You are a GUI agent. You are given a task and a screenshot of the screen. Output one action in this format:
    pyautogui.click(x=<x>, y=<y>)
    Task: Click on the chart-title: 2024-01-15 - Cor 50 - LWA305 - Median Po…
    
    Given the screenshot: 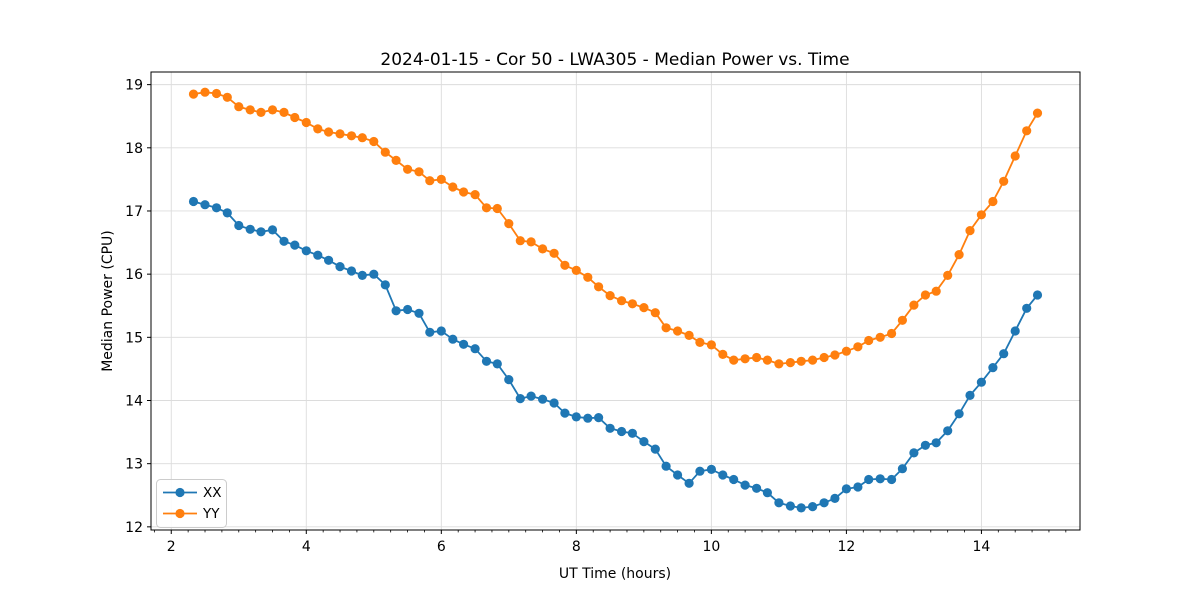 What is the action you would take?
    pyautogui.click(x=614, y=60)
    